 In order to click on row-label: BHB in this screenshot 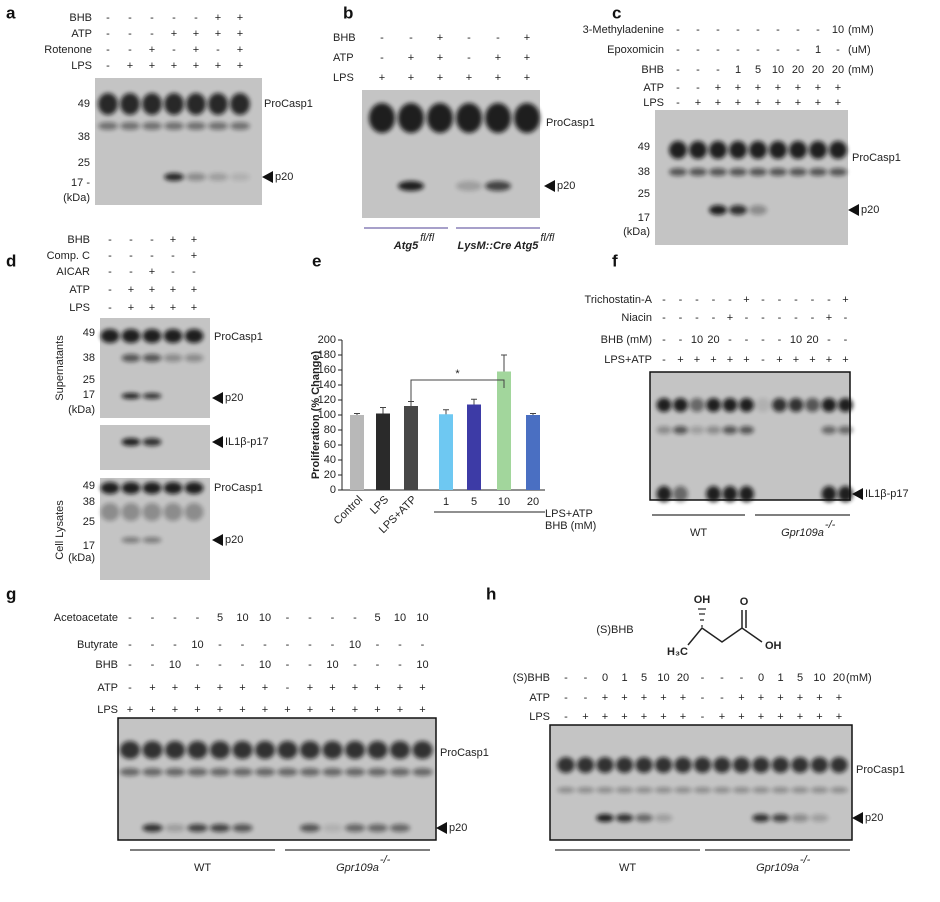, I will do `click(344, 38)`.